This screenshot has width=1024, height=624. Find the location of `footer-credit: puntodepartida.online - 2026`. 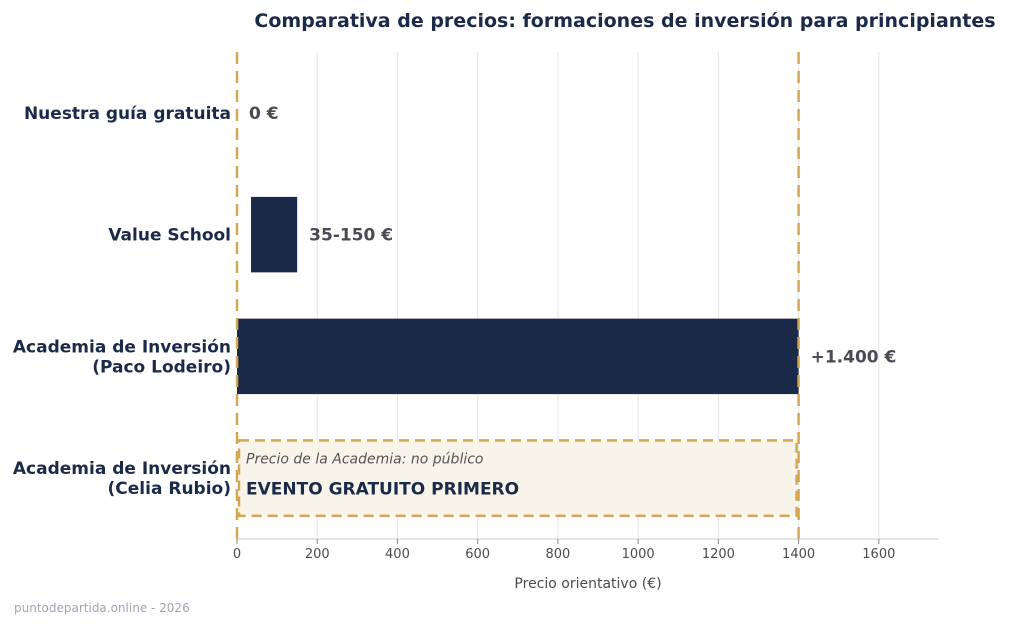

footer-credit: puntodepartida.online - 2026 is located at coordinates (102, 608).